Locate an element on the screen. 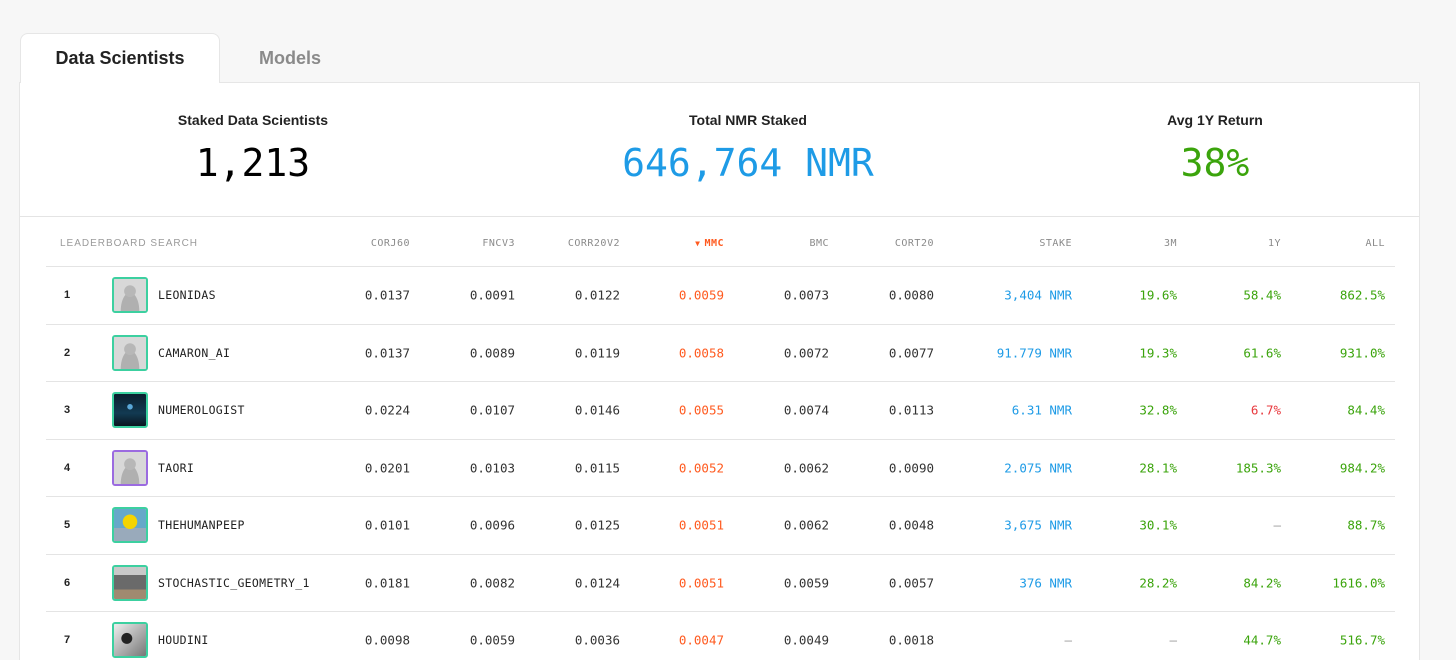 This screenshot has width=1456, height=660. cell-1y: 84.2% is located at coordinates (1262, 583).